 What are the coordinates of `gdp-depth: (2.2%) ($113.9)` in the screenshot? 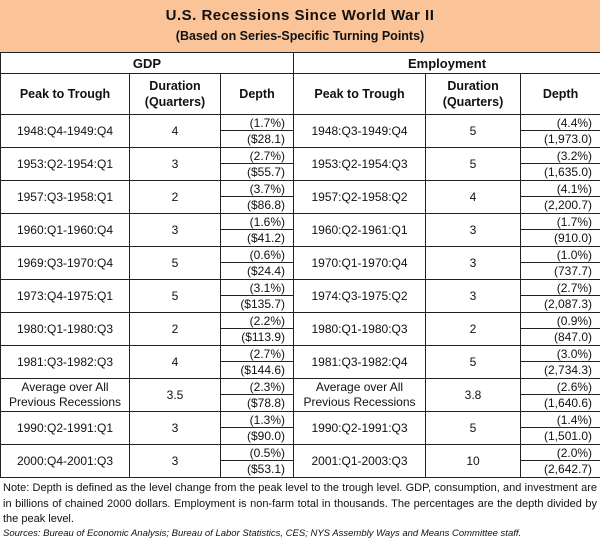 It's located at (257, 329).